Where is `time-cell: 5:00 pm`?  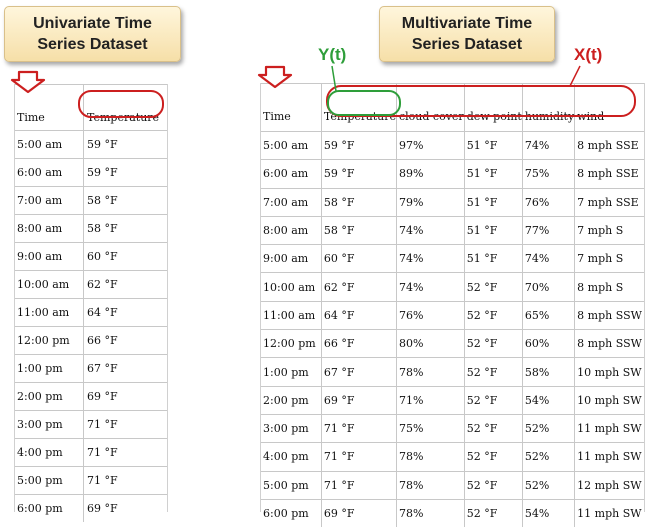
time-cell: 5:00 pm is located at coordinates (49, 481).